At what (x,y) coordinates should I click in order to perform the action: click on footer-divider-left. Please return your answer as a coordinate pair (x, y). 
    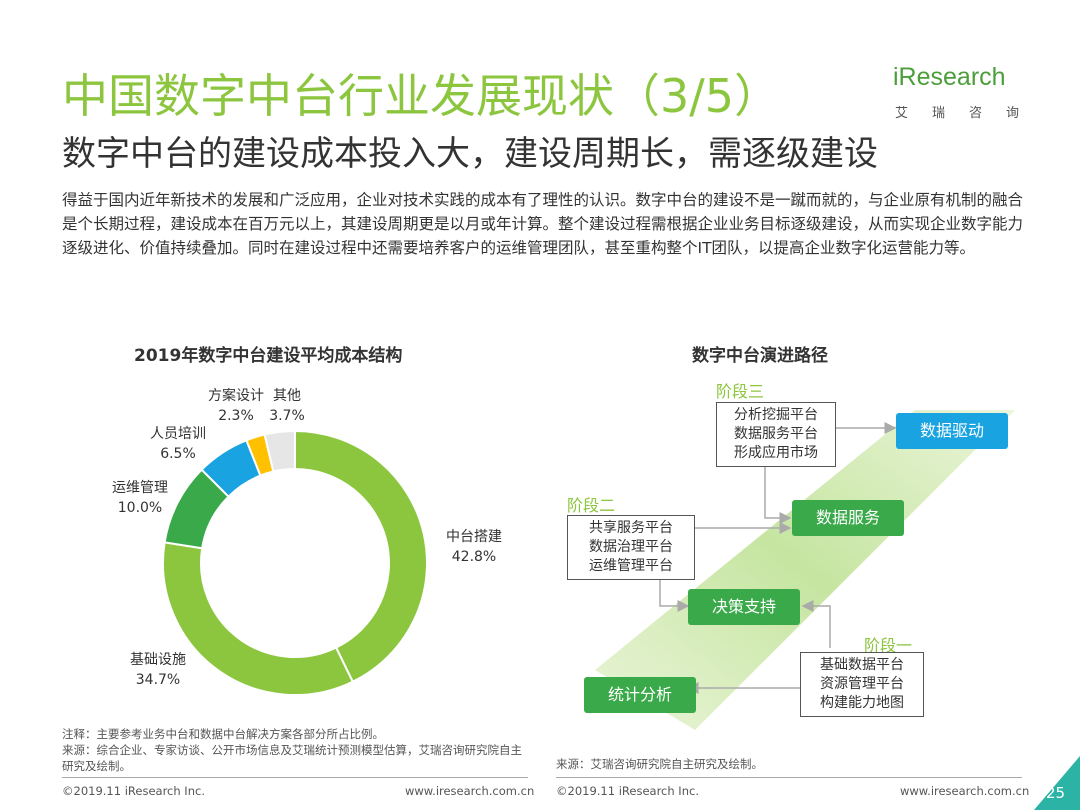
    Looking at the image, I should click on (295, 777).